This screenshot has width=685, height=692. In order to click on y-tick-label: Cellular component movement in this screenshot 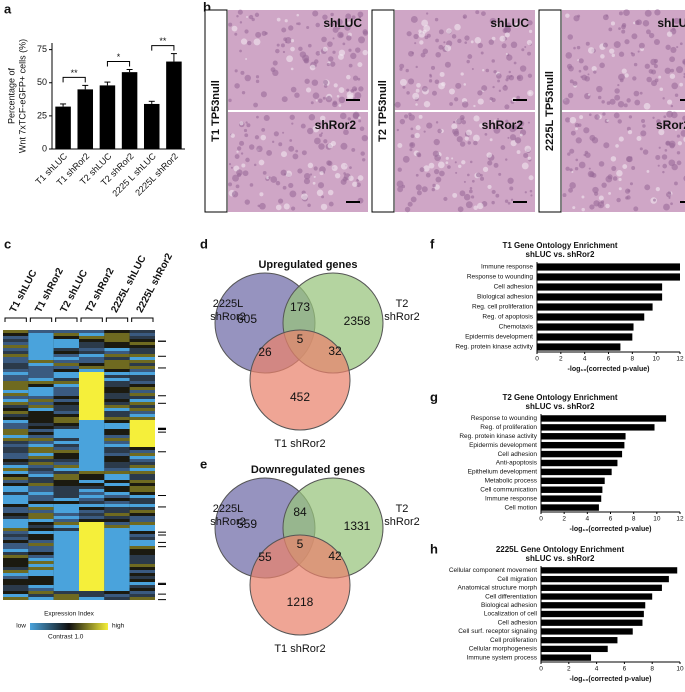, I will do `click(493, 570)`.